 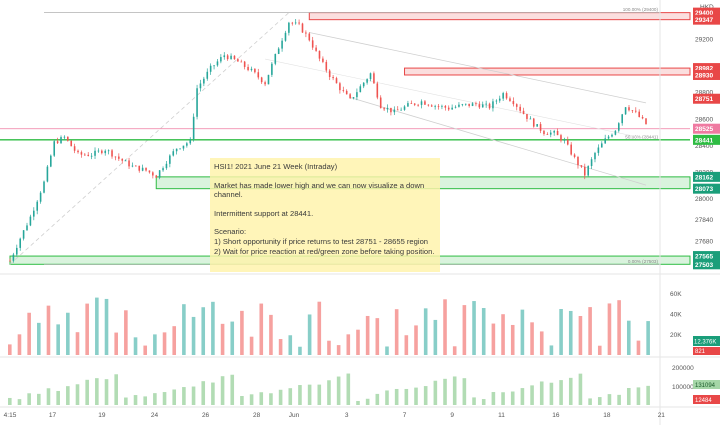 I want to click on time-tick-label: 21, so click(x=662, y=415).